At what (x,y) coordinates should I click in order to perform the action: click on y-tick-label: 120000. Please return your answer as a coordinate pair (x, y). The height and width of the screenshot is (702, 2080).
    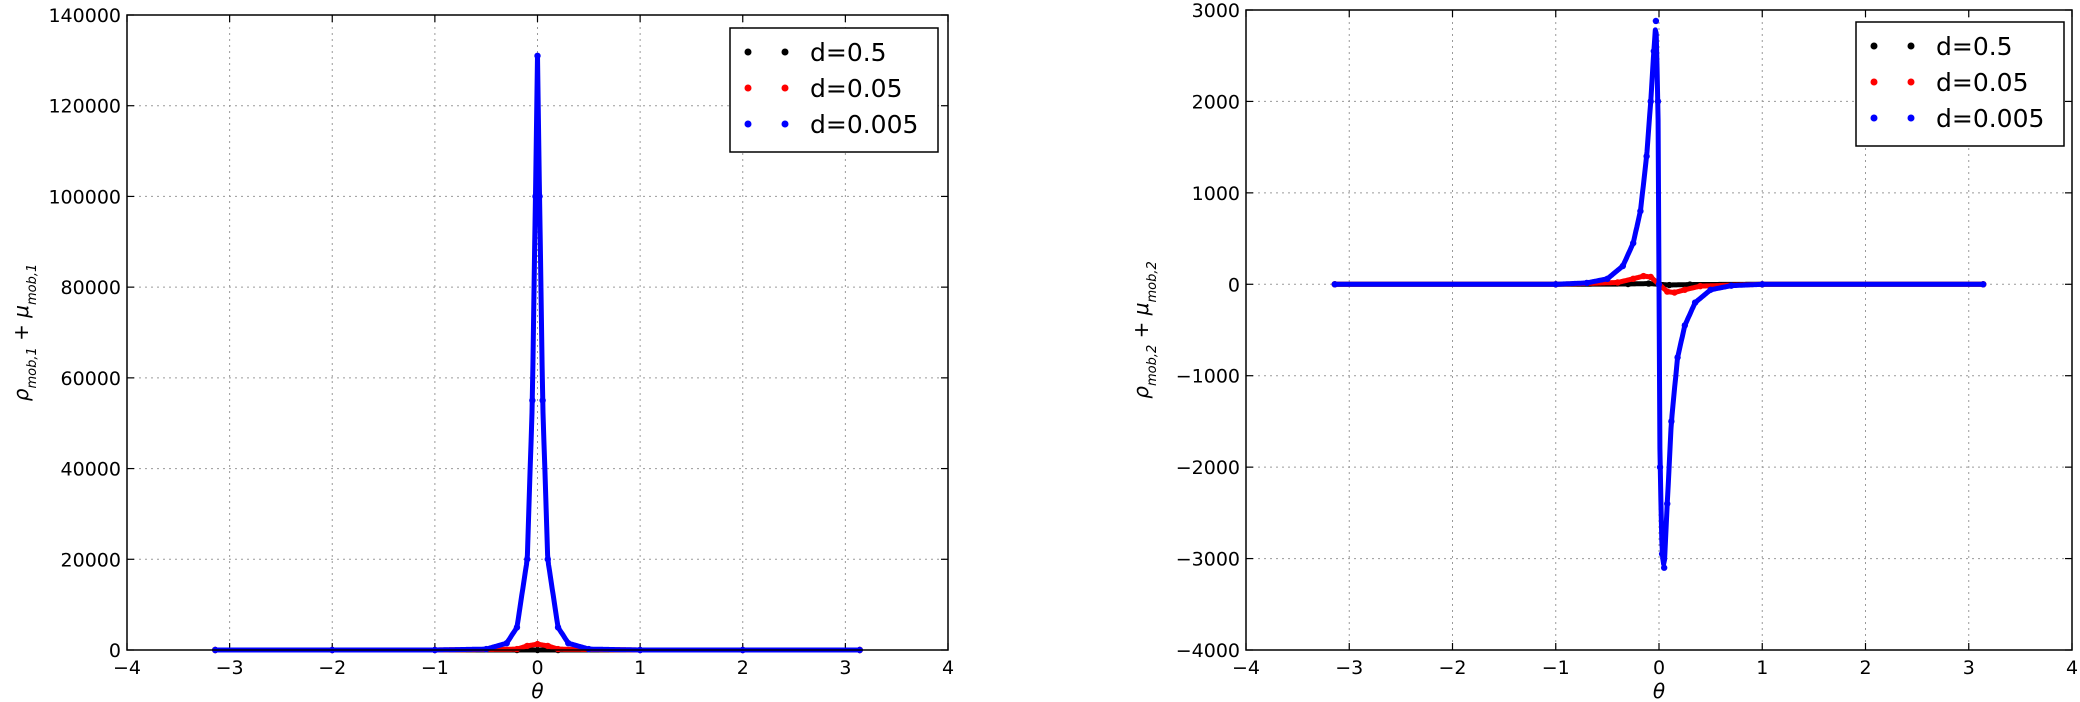
    Looking at the image, I should click on (84, 107).